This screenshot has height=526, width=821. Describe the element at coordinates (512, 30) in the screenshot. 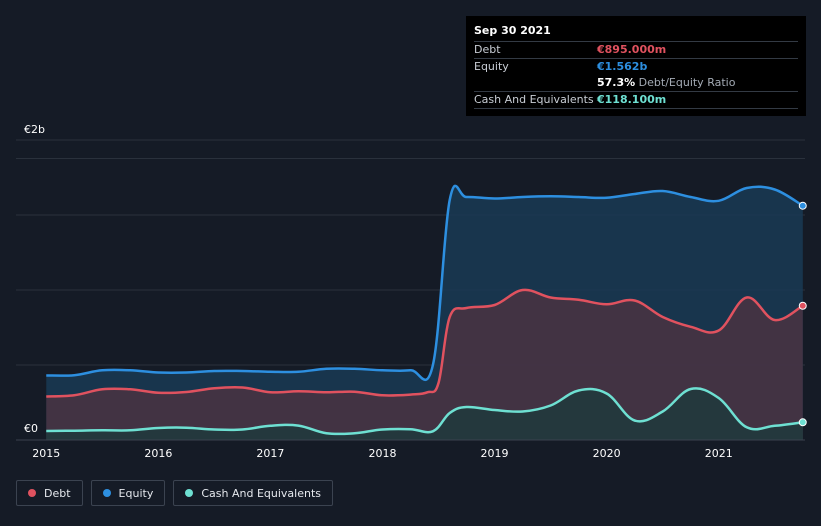

I see `tooltip-date: Sep 30 2021` at that location.